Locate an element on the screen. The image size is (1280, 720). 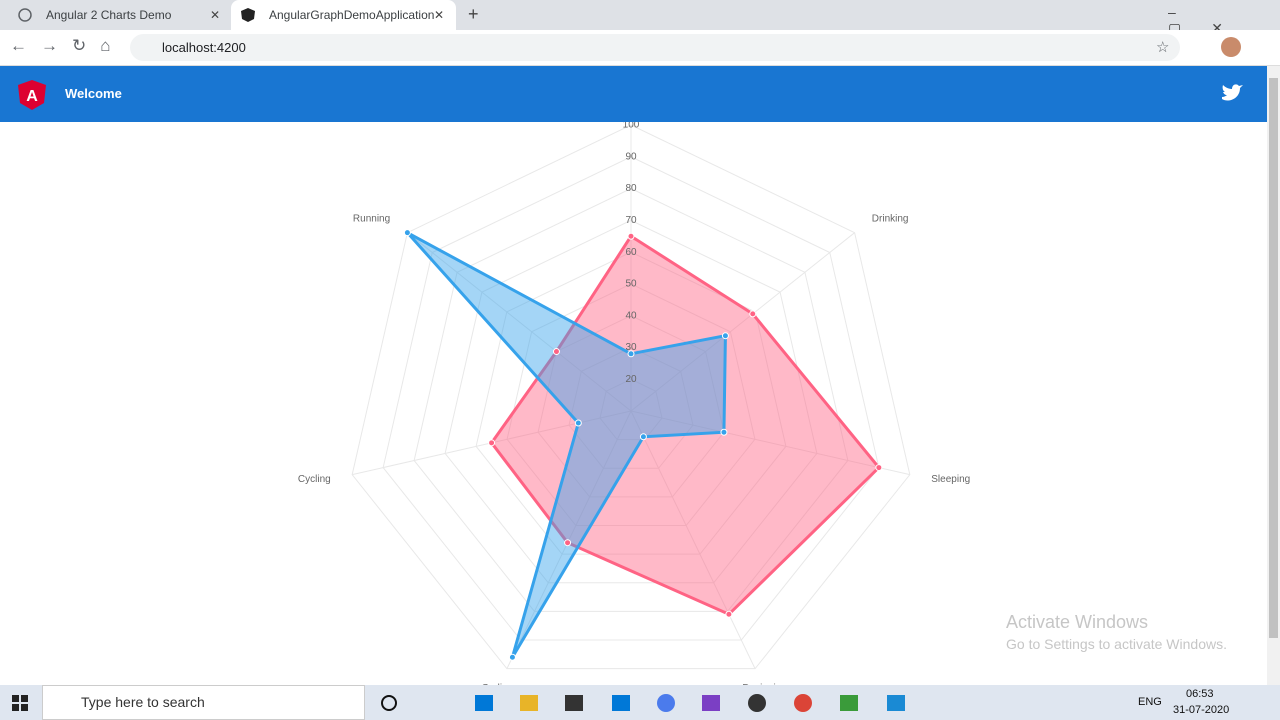
tab: Angular 2 Charts Demo ✕ is located at coordinates (119, 15).